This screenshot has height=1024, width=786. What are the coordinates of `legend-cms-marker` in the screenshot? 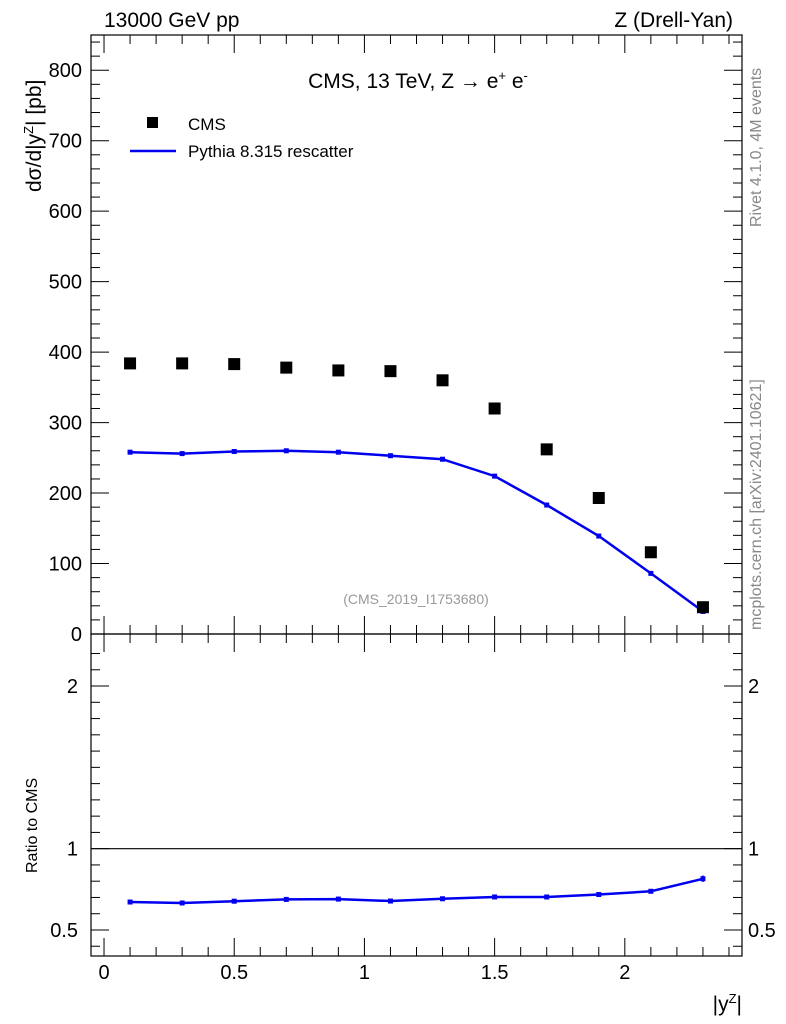 It's located at (152, 122).